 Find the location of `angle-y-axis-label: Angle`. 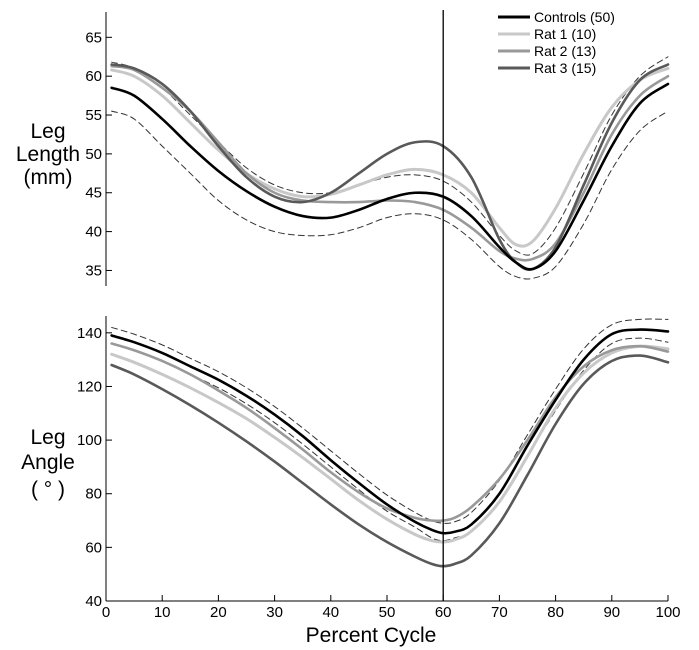

angle-y-axis-label: Angle is located at coordinates (48, 462).